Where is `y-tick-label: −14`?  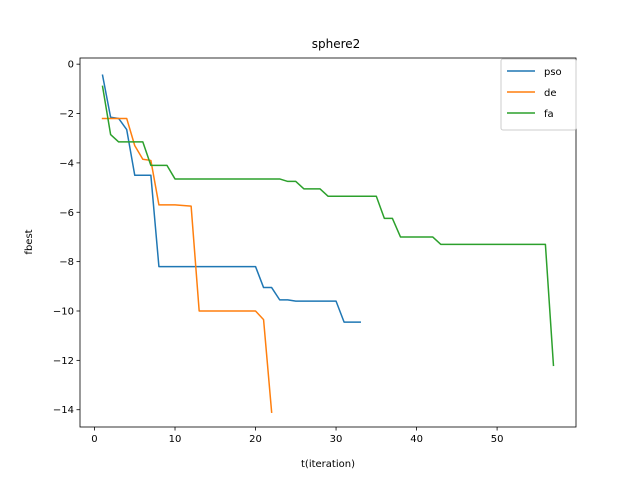
y-tick-label: −14 is located at coordinates (63, 410).